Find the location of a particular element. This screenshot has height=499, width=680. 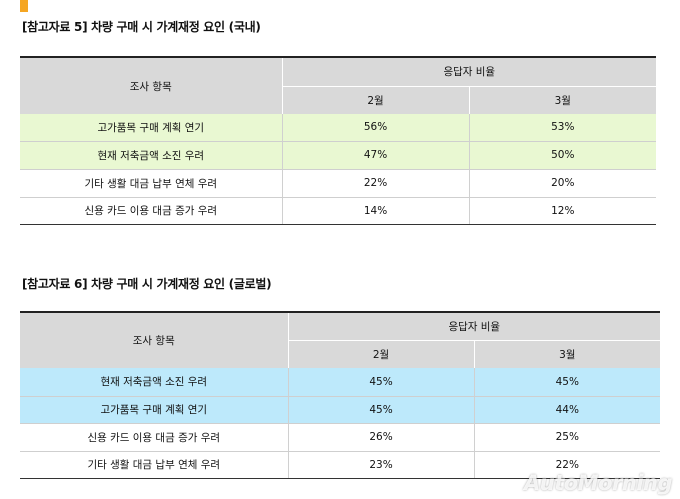

watermark-logo: AutoMorning is located at coordinates (598, 483).